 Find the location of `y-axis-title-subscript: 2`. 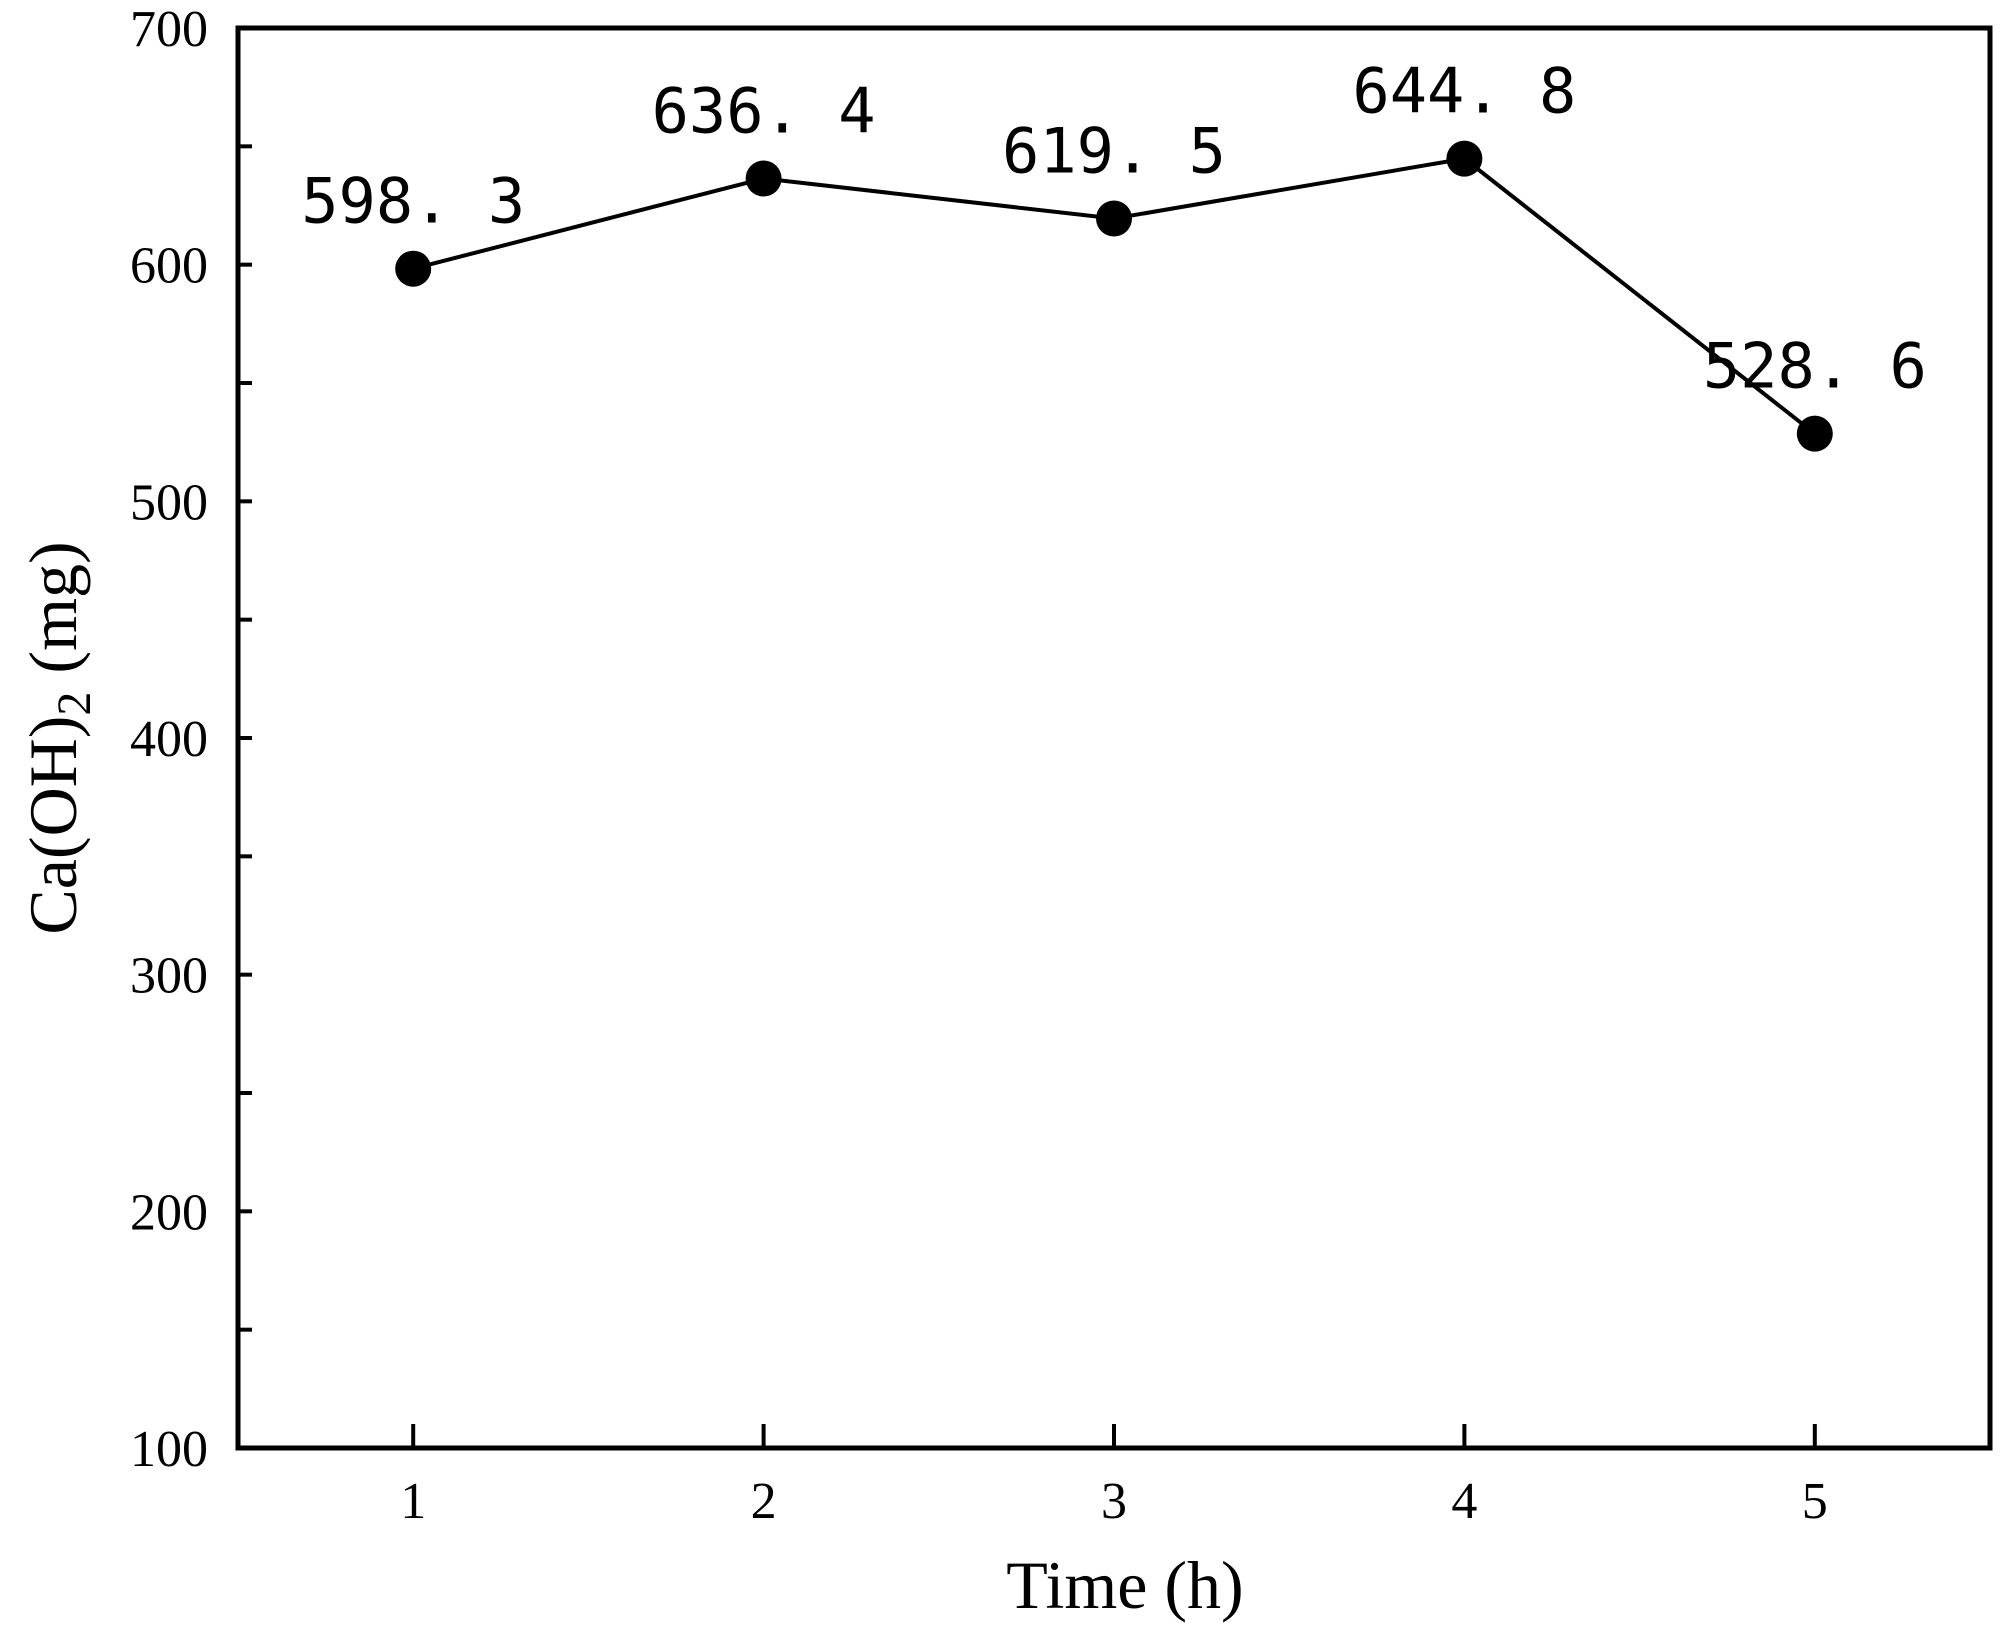

y-axis-title-subscript: 2 is located at coordinates (74, 704).